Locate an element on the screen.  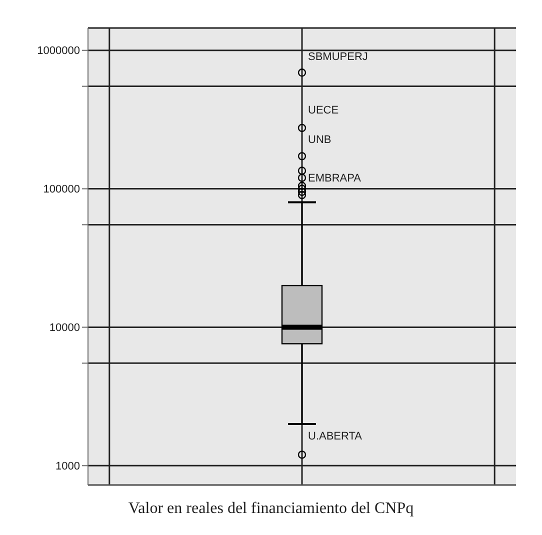
annotation: EMBRAPA is located at coordinates (335, 178).